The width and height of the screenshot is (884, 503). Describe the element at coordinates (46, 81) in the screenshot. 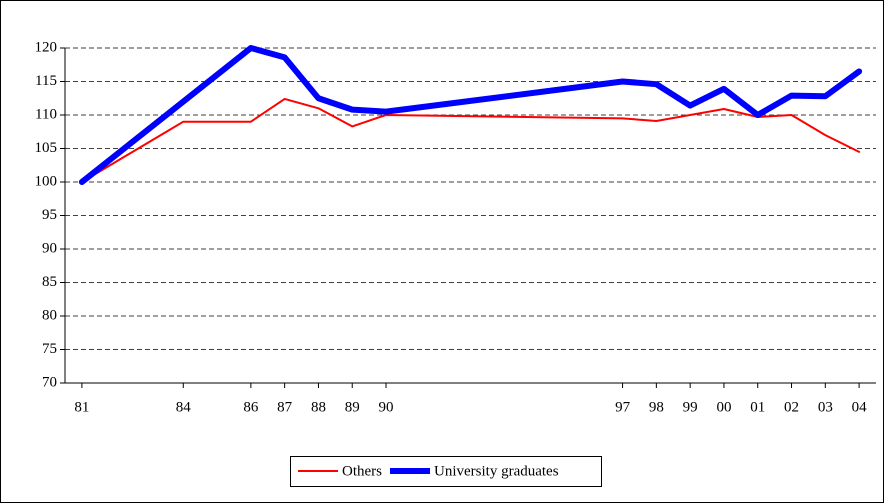

I see `y-tick-label: 115` at that location.